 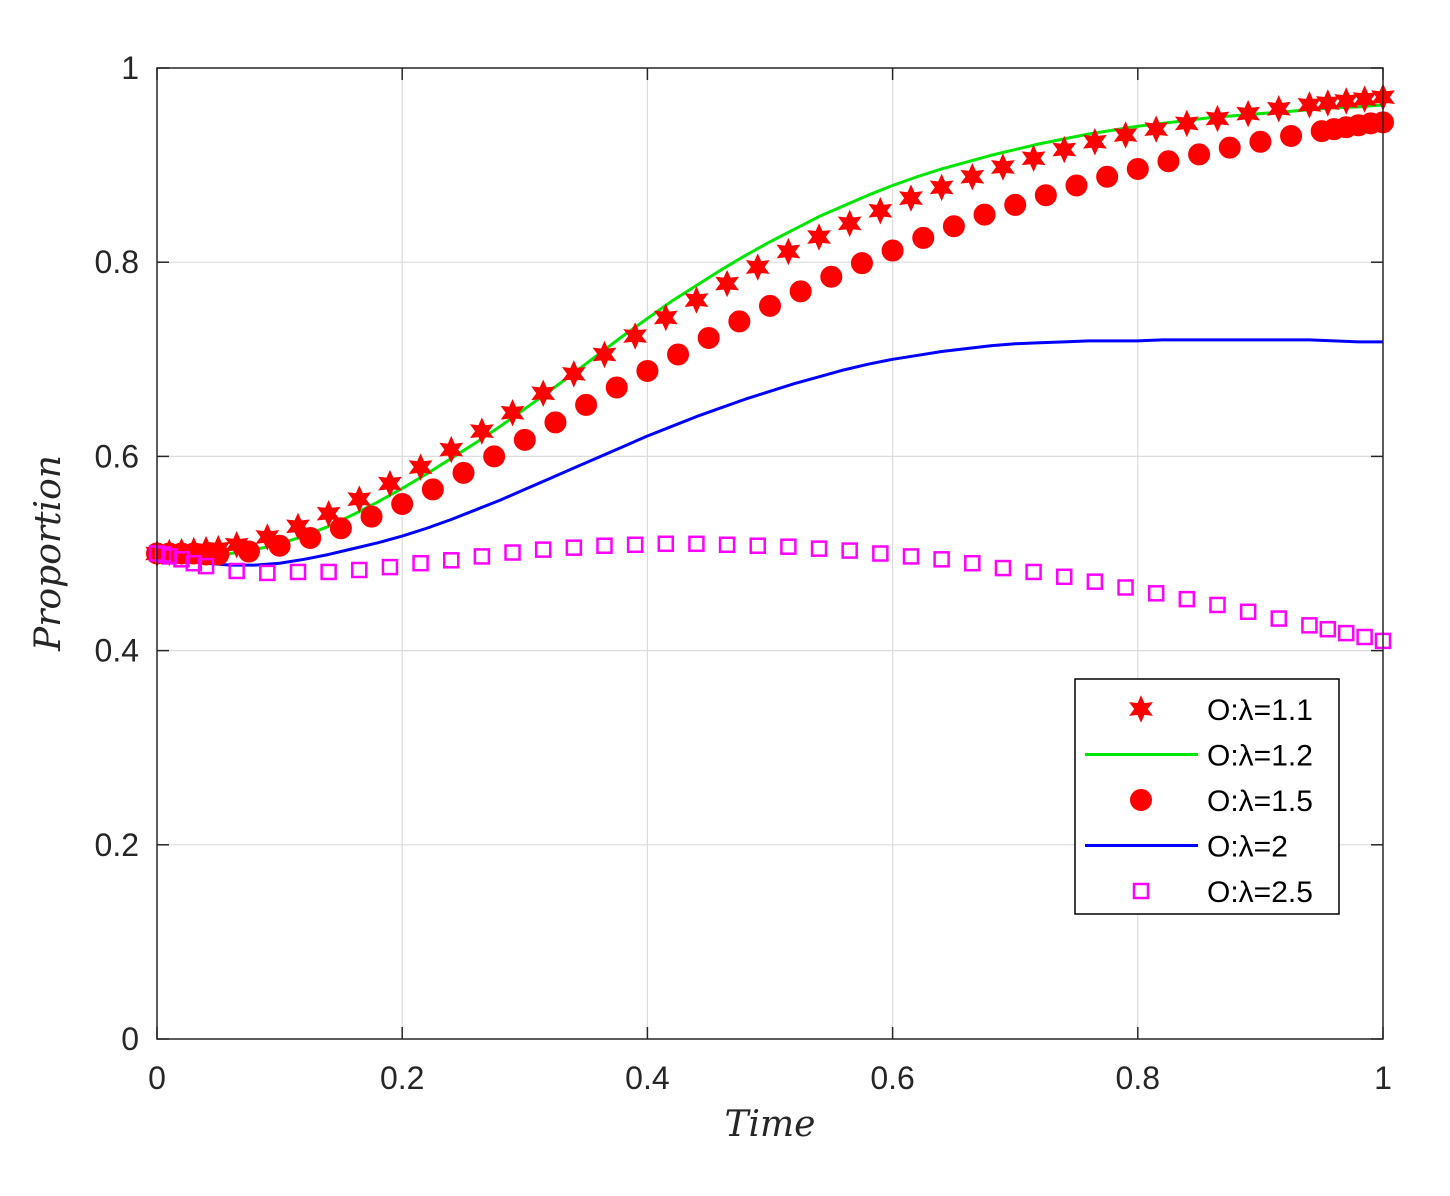 I want to click on x-tick-label: 0.6, so click(x=892, y=1078).